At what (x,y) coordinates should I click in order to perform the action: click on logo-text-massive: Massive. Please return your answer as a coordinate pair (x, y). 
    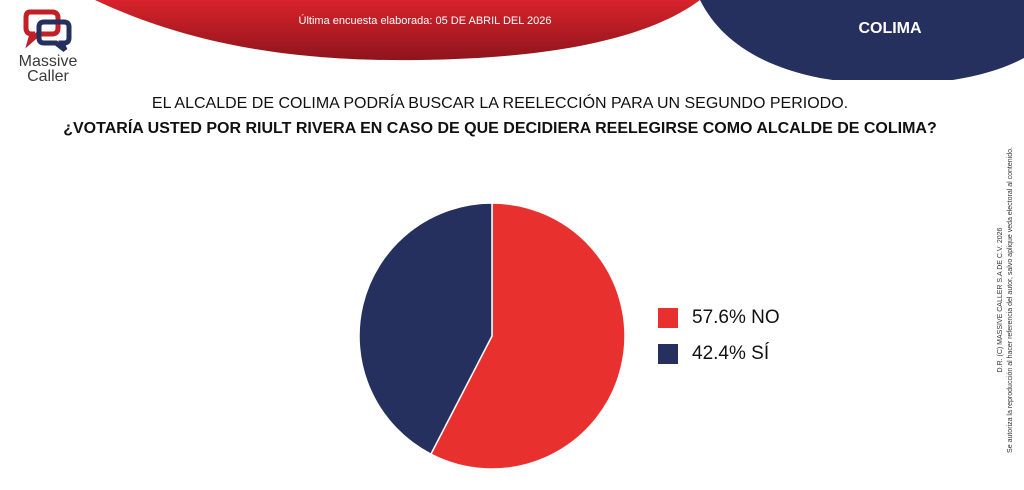
    Looking at the image, I should click on (48, 61).